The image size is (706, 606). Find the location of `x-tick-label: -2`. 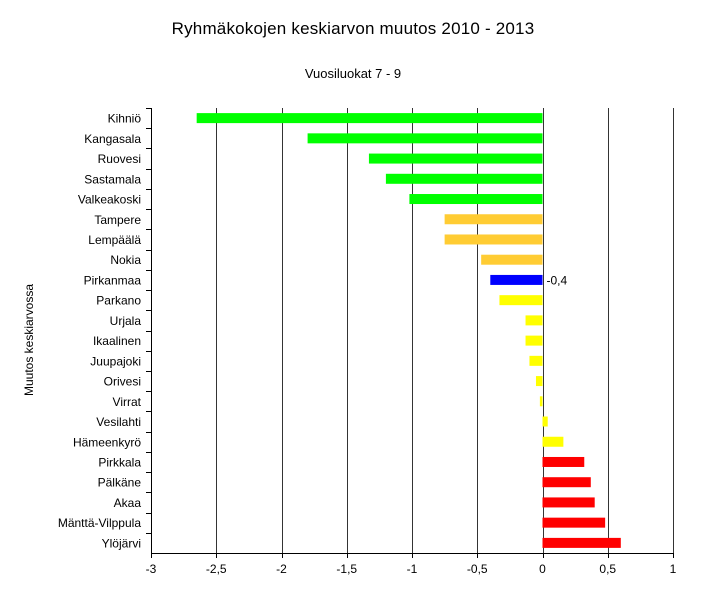

x-tick-label: -2 is located at coordinates (281, 569).